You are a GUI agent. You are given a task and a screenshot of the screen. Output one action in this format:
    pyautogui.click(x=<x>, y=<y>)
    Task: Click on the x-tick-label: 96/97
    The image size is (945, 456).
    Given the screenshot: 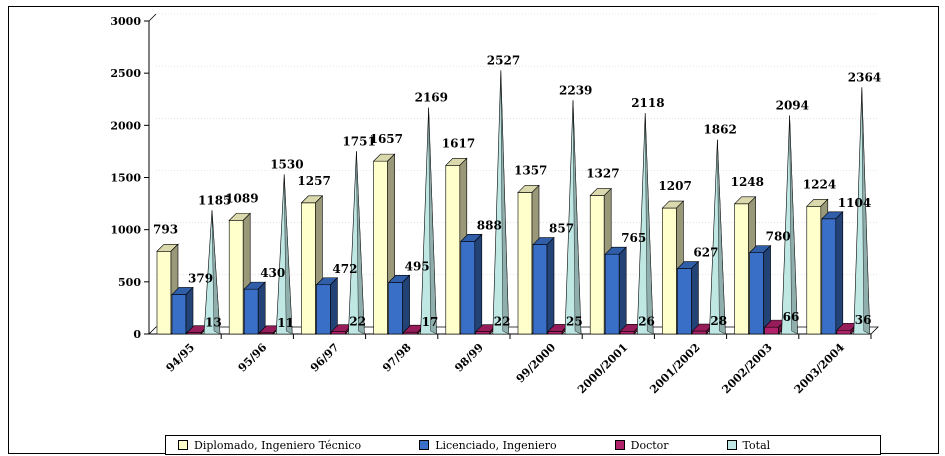 What is the action you would take?
    pyautogui.click(x=325, y=358)
    